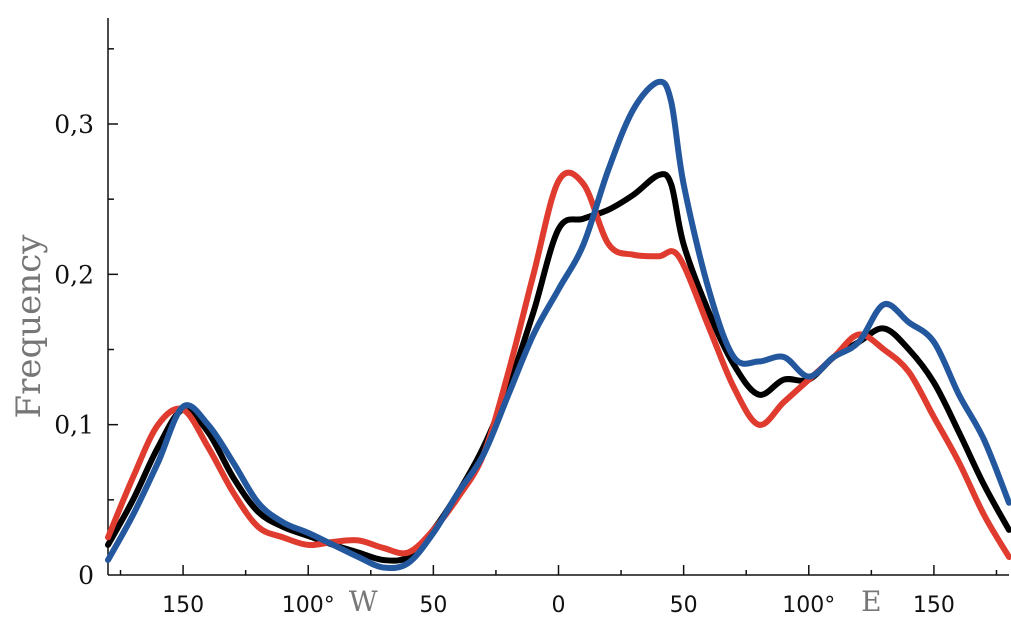 This screenshot has height=617, width=1011. I want to click on y-tick-label: 0,2, so click(74, 274).